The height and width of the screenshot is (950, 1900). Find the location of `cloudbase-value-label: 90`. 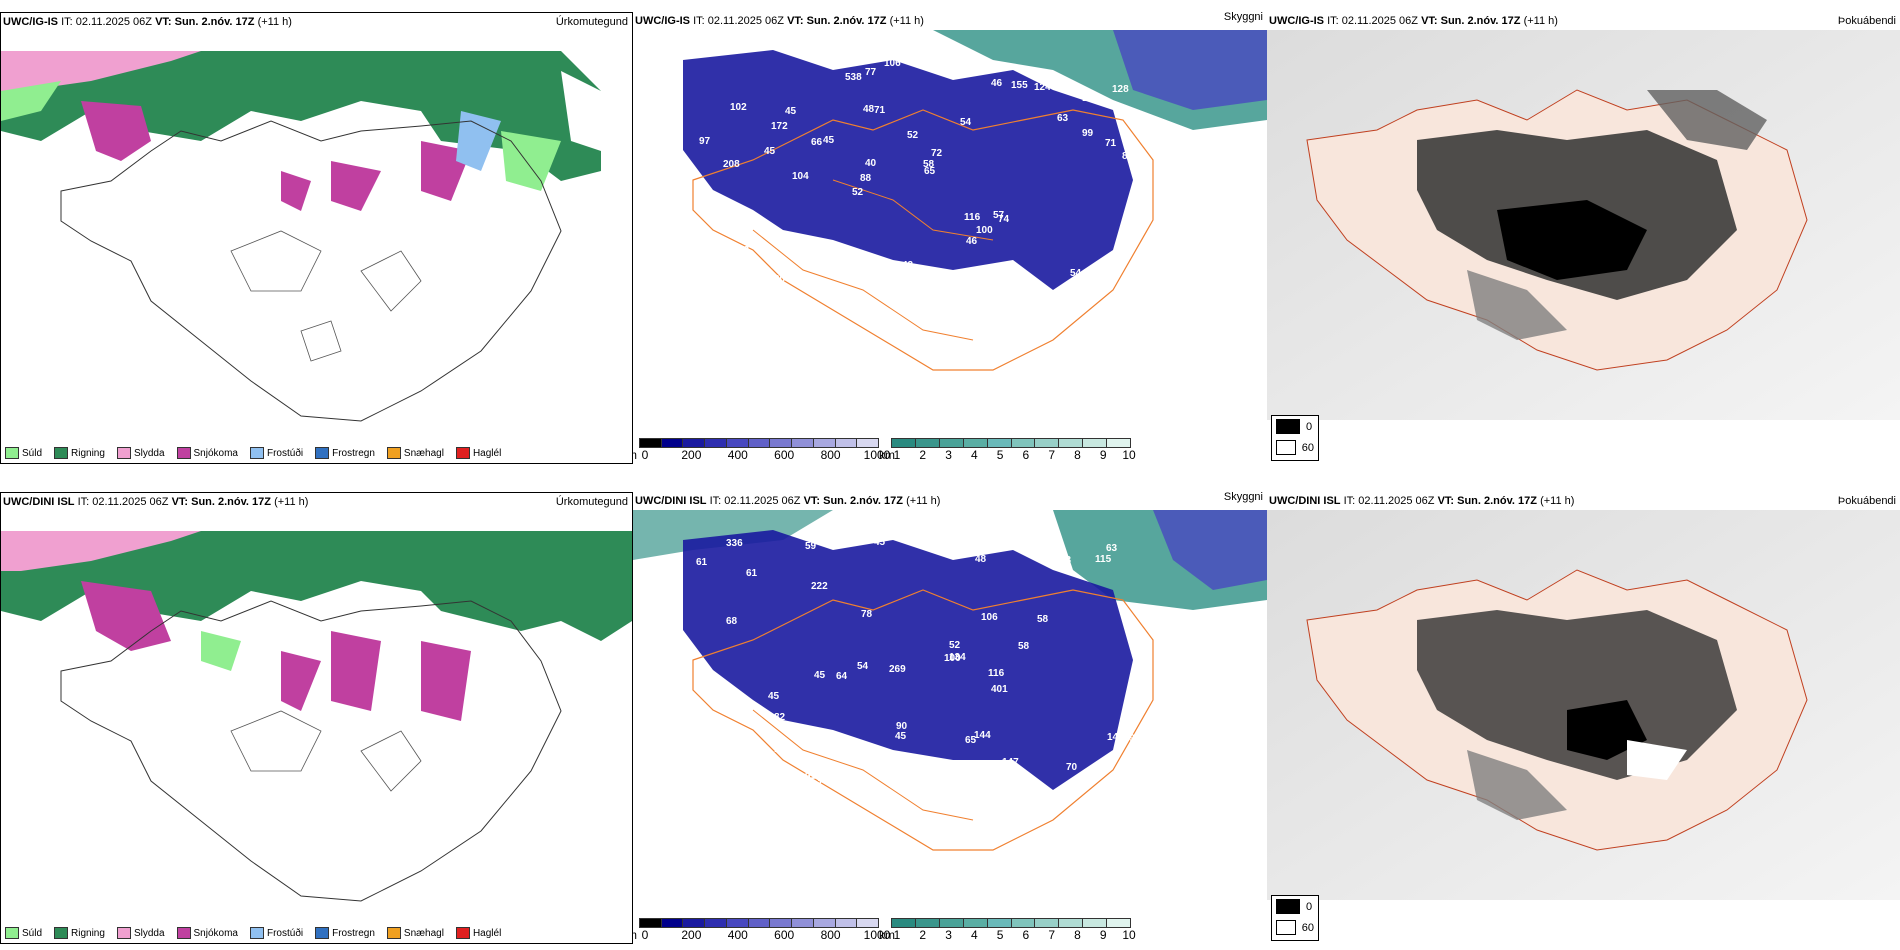

cloudbase-value-label: 90 is located at coordinates (902, 726).